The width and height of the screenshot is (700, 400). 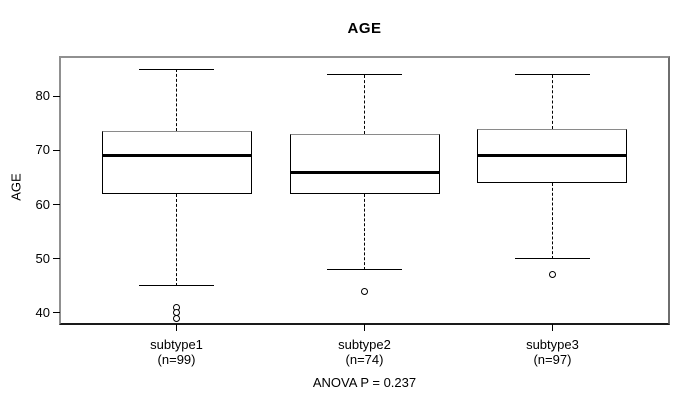 I want to click on group-label: subtype1 (n=99), so click(x=177, y=352).